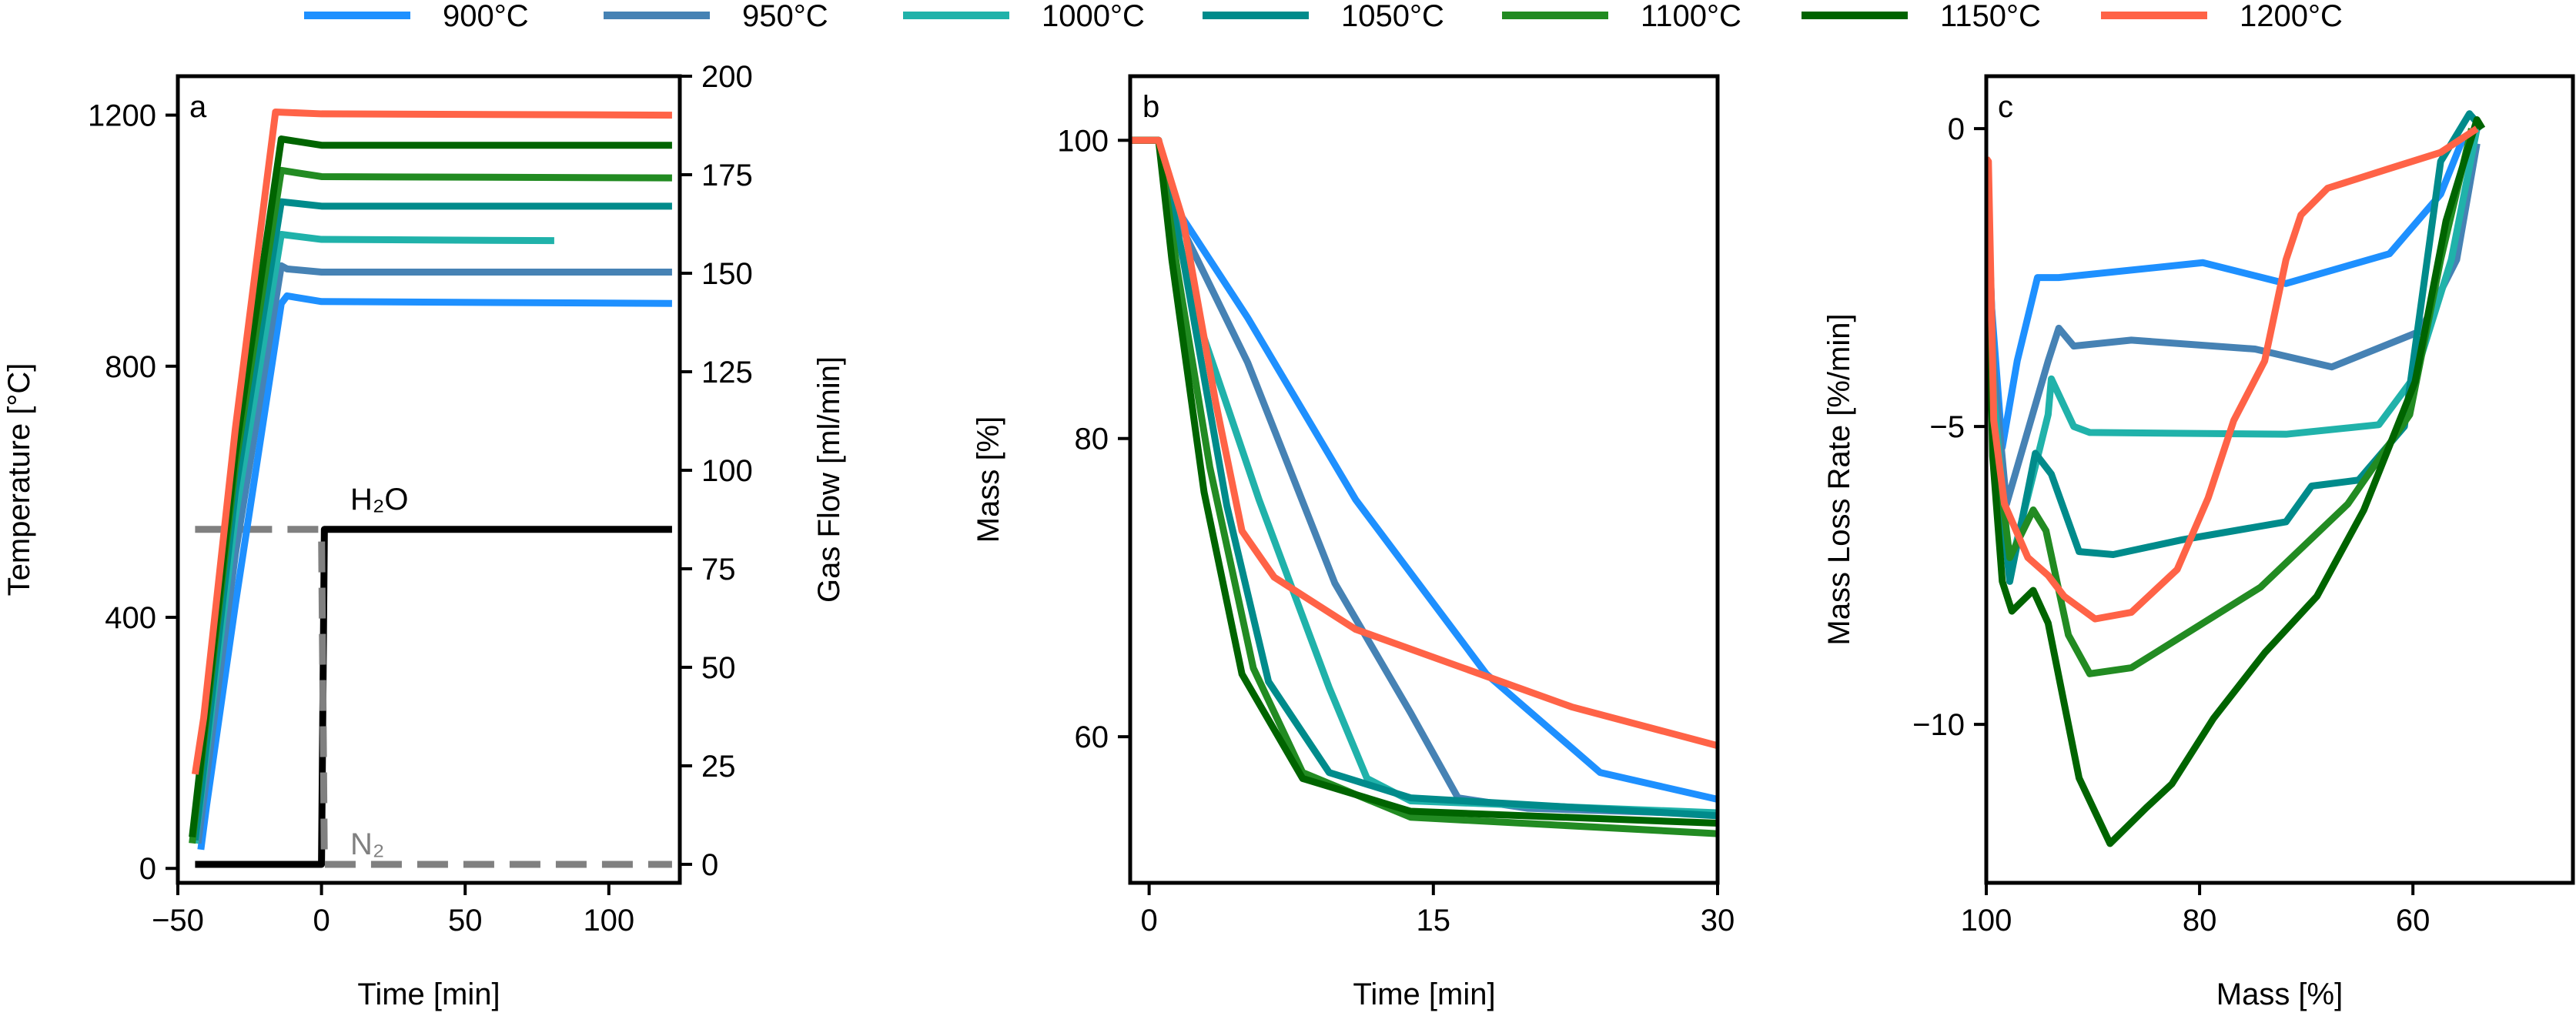 This screenshot has height=1016, width=2576. I want to click on x-tick-label: 15, so click(1434, 920).